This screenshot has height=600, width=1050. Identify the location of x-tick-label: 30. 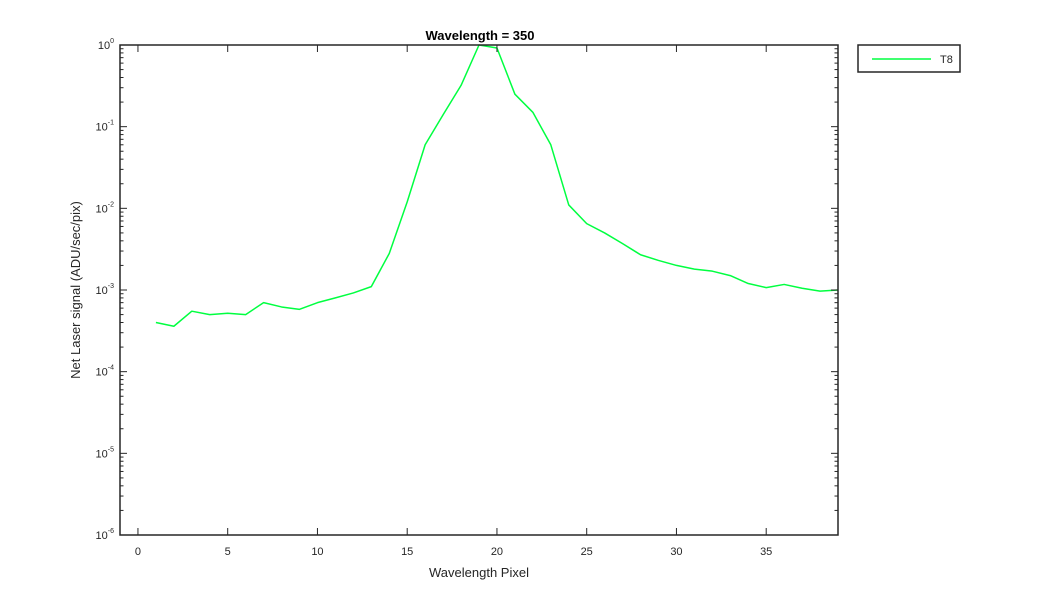
(676, 552).